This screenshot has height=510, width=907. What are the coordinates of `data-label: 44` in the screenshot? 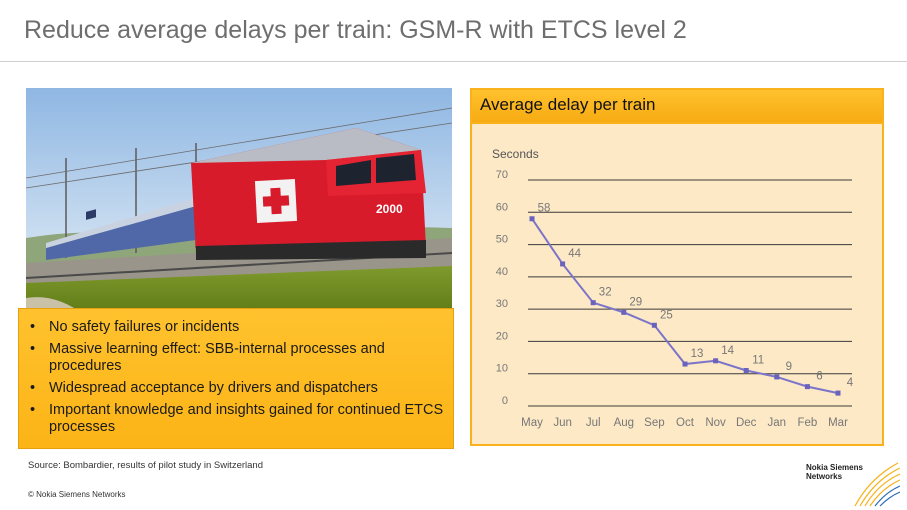 It's located at (574, 254).